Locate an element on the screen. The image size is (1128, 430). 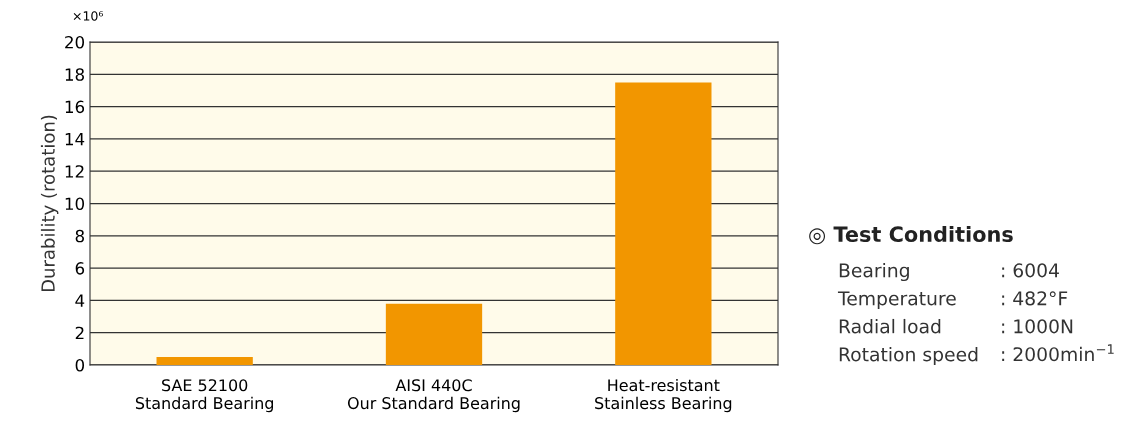
y-axis-title: Durability (rotation) is located at coordinates (49, 203).